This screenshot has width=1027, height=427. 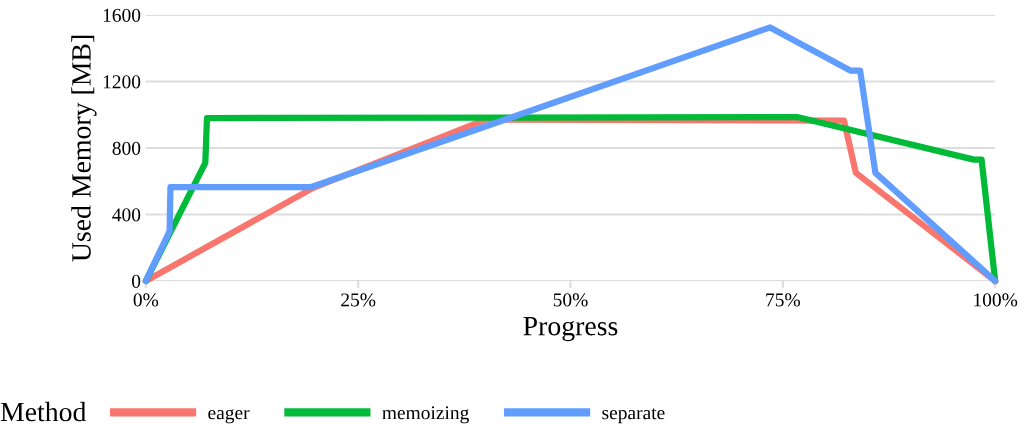 I want to click on x-axis-title: Progress, so click(x=570, y=329).